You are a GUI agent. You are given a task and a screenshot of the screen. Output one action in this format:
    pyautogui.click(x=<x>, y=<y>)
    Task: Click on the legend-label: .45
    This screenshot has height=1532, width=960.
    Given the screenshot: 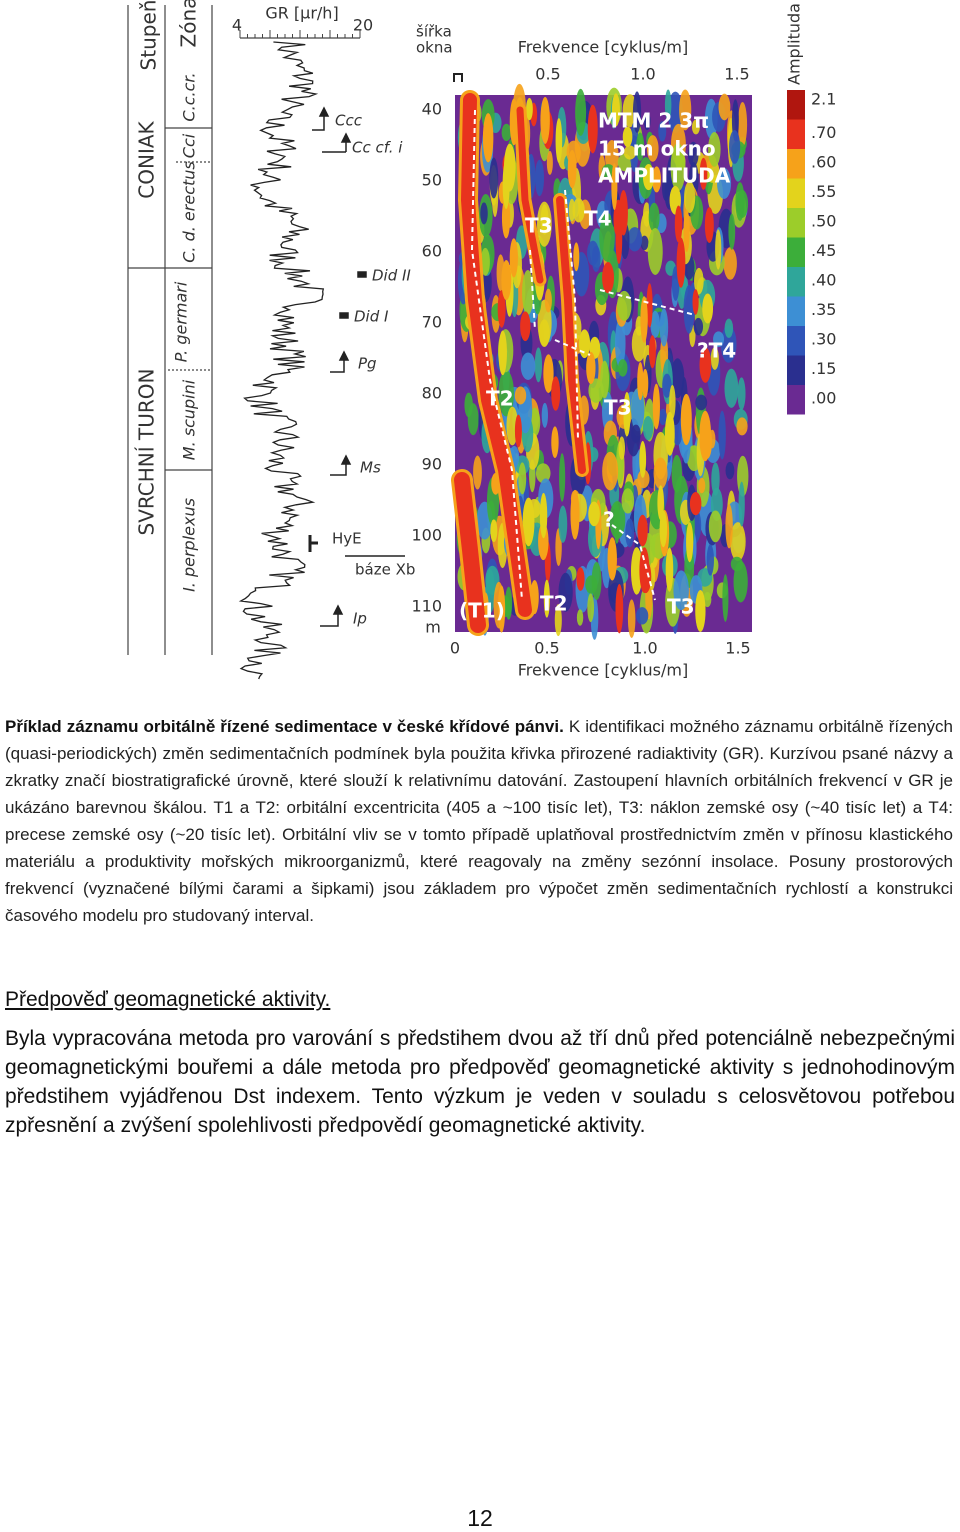 What is the action you would take?
    pyautogui.click(x=823, y=250)
    